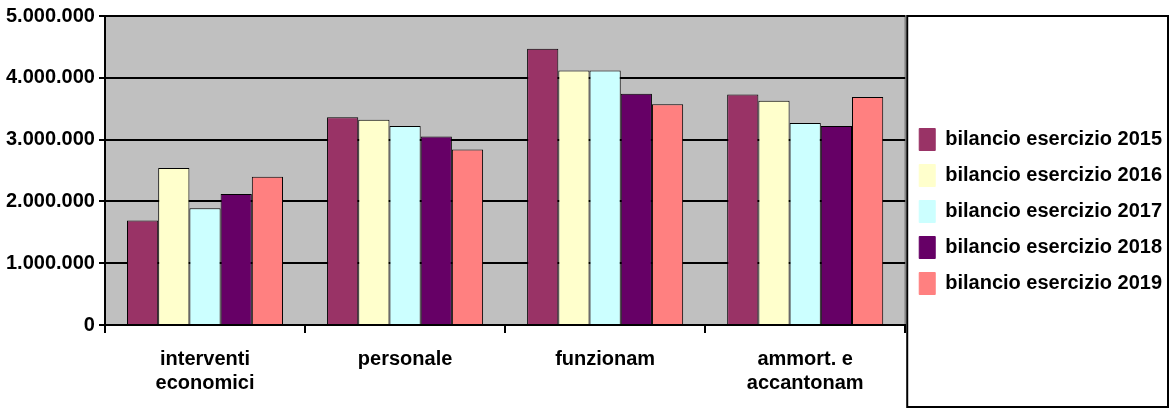 The width and height of the screenshot is (1174, 413). What do you see at coordinates (50, 261) in the screenshot?
I see `y-tick-label: 1.000.000` at bounding box center [50, 261].